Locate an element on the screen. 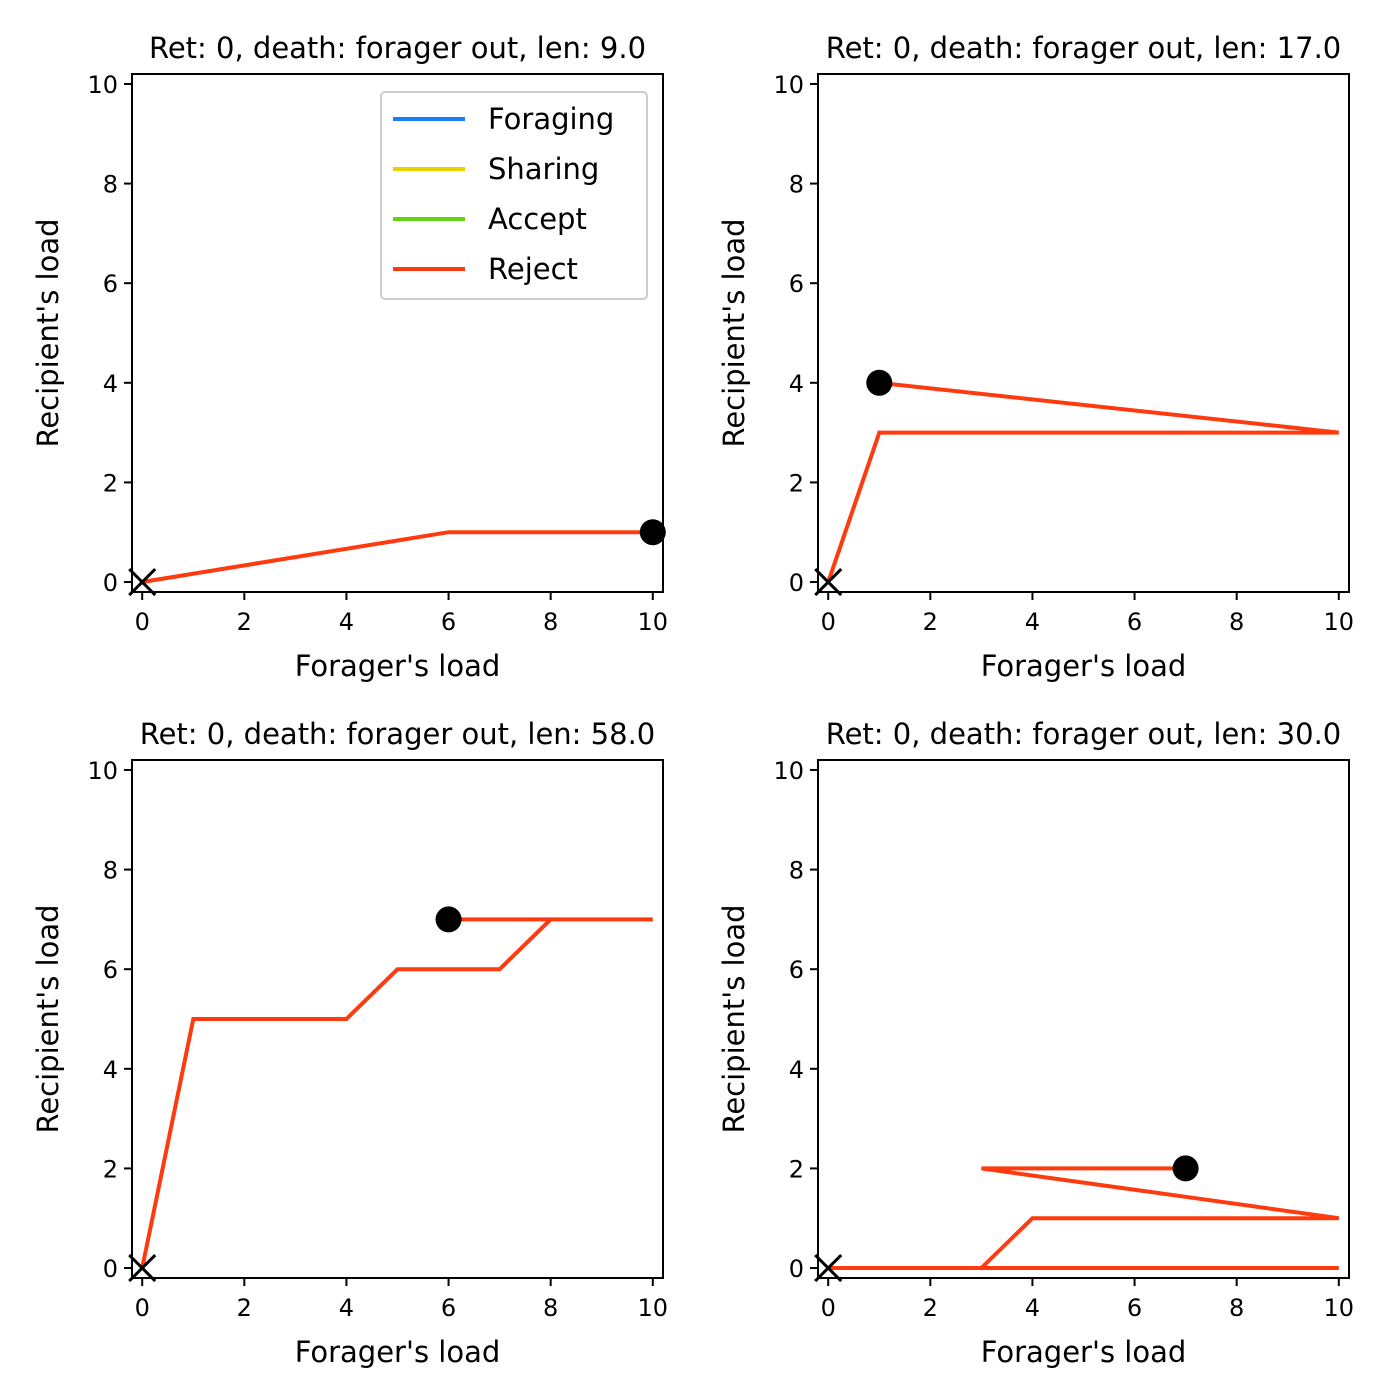  panel-title: Ret: 0, death: forager out, len: 17.0 is located at coordinates (1084, 48).